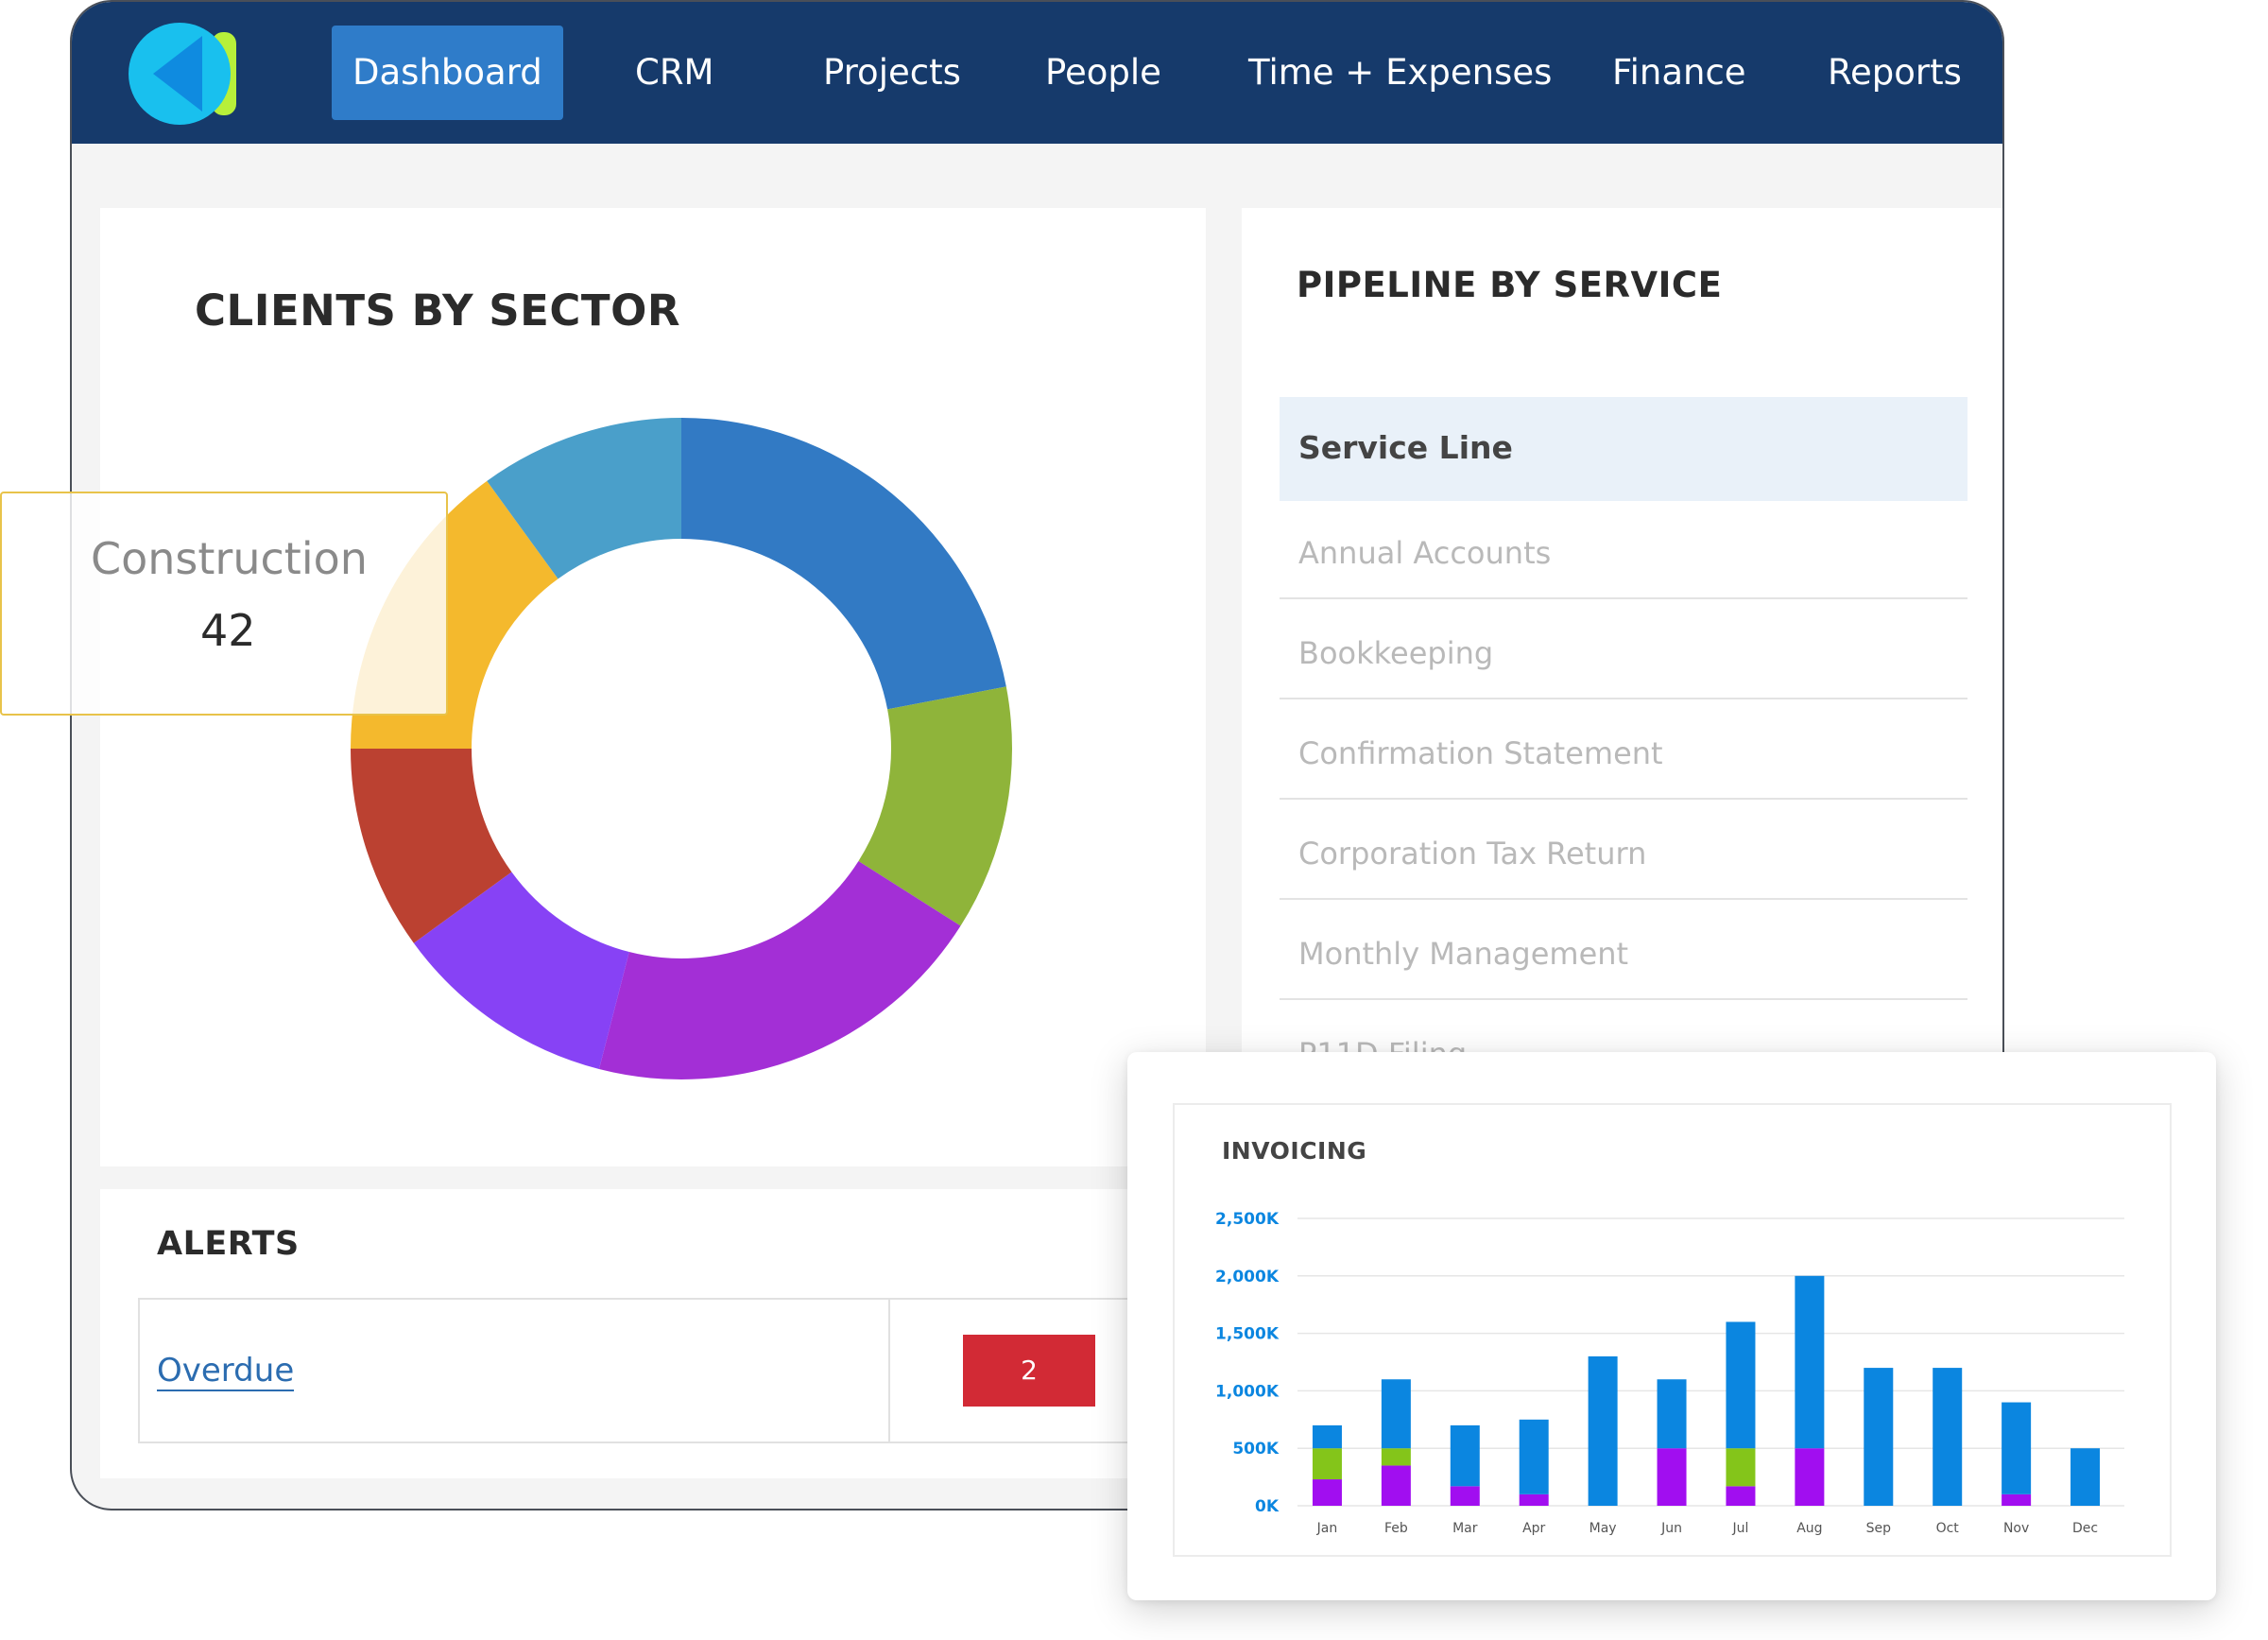 The height and width of the screenshot is (1640, 2268). I want to click on nav-crm: CRM, so click(674, 72).